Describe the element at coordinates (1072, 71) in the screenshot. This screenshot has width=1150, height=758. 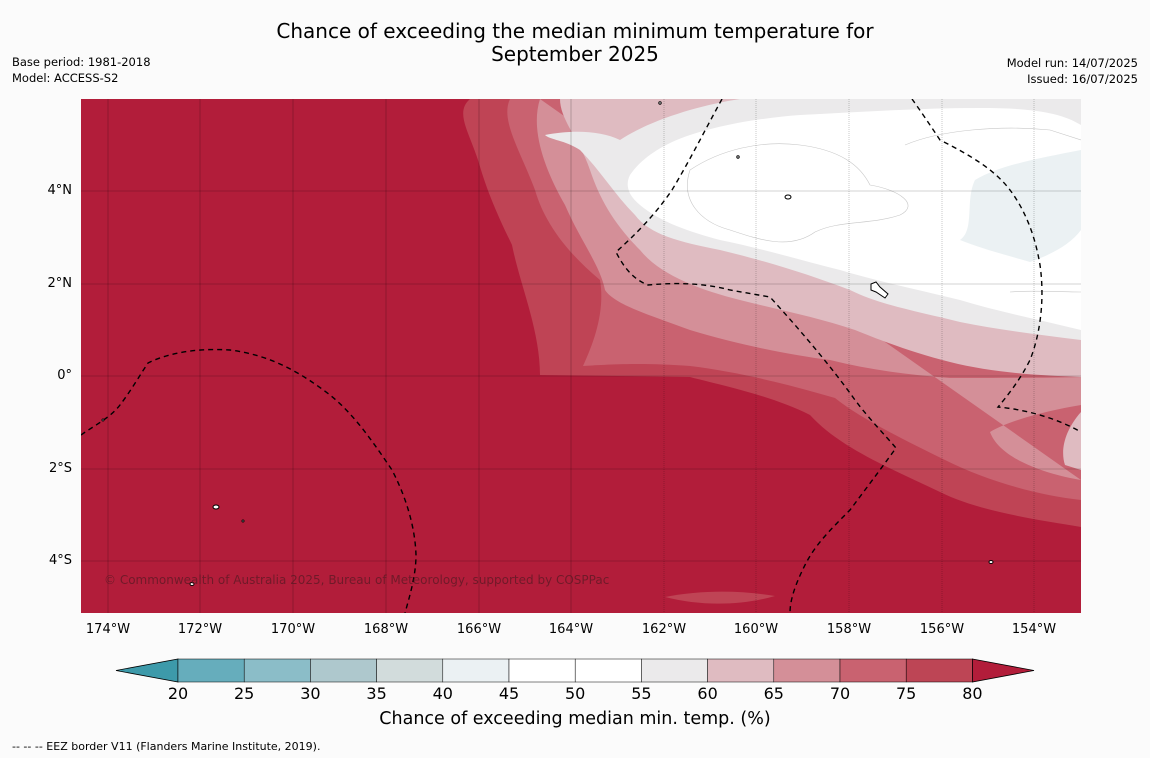
I see `meta-right: Model run: 14/07/2025 Issued: 16/07/2025` at that location.